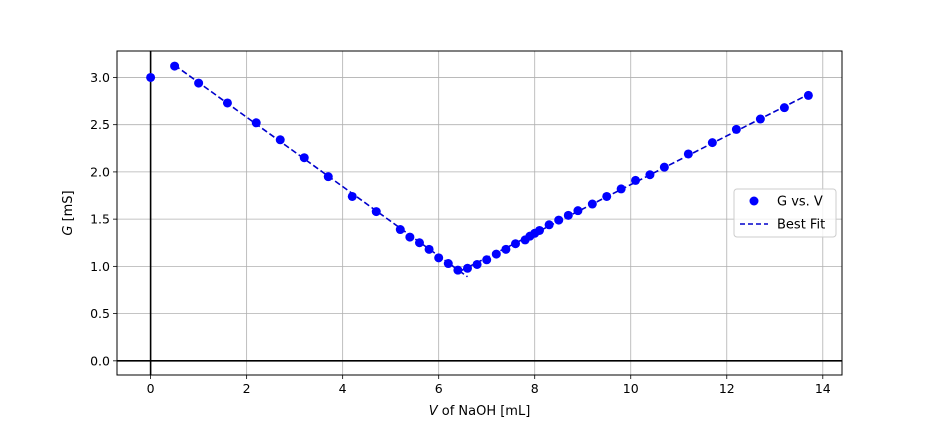  I want to click on legend-label-best-fit: Best Fit, so click(801, 225).